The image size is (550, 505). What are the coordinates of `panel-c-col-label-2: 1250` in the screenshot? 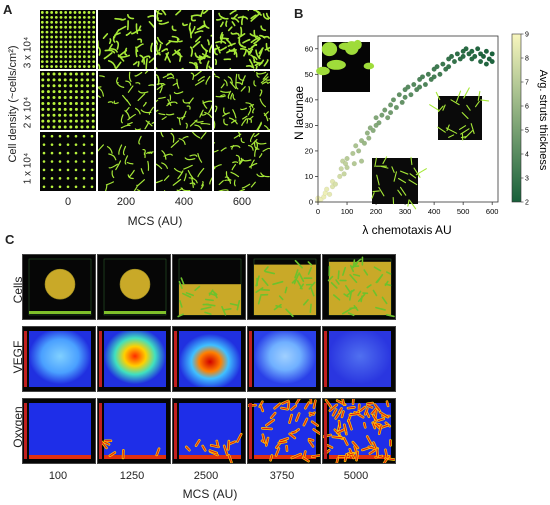 It's located at (132, 476).